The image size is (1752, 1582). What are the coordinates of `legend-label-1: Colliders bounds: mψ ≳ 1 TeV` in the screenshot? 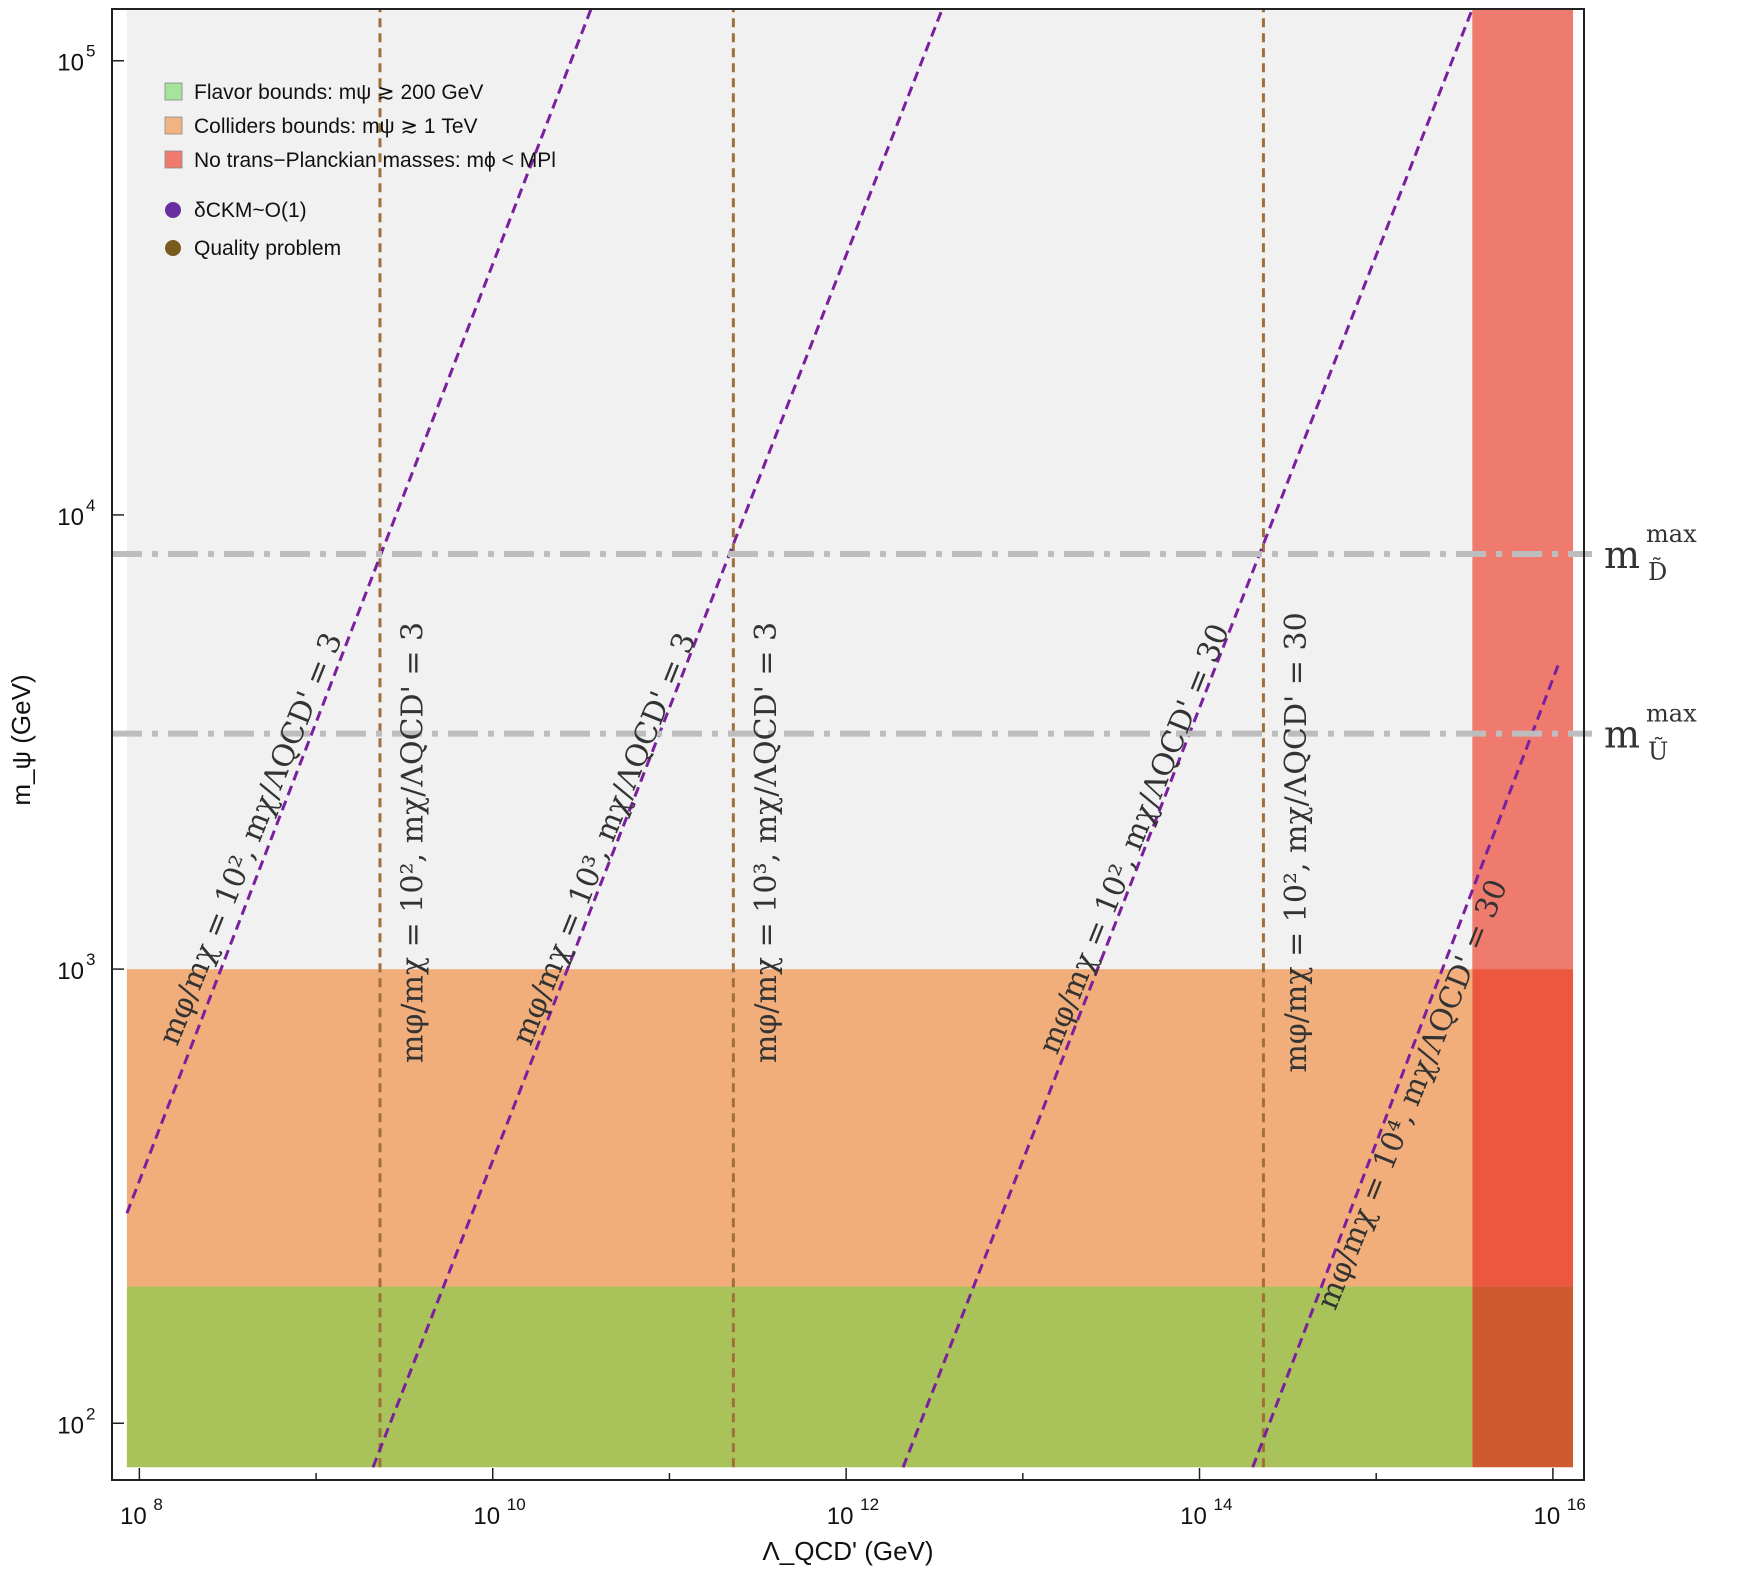 It's located at (336, 126).